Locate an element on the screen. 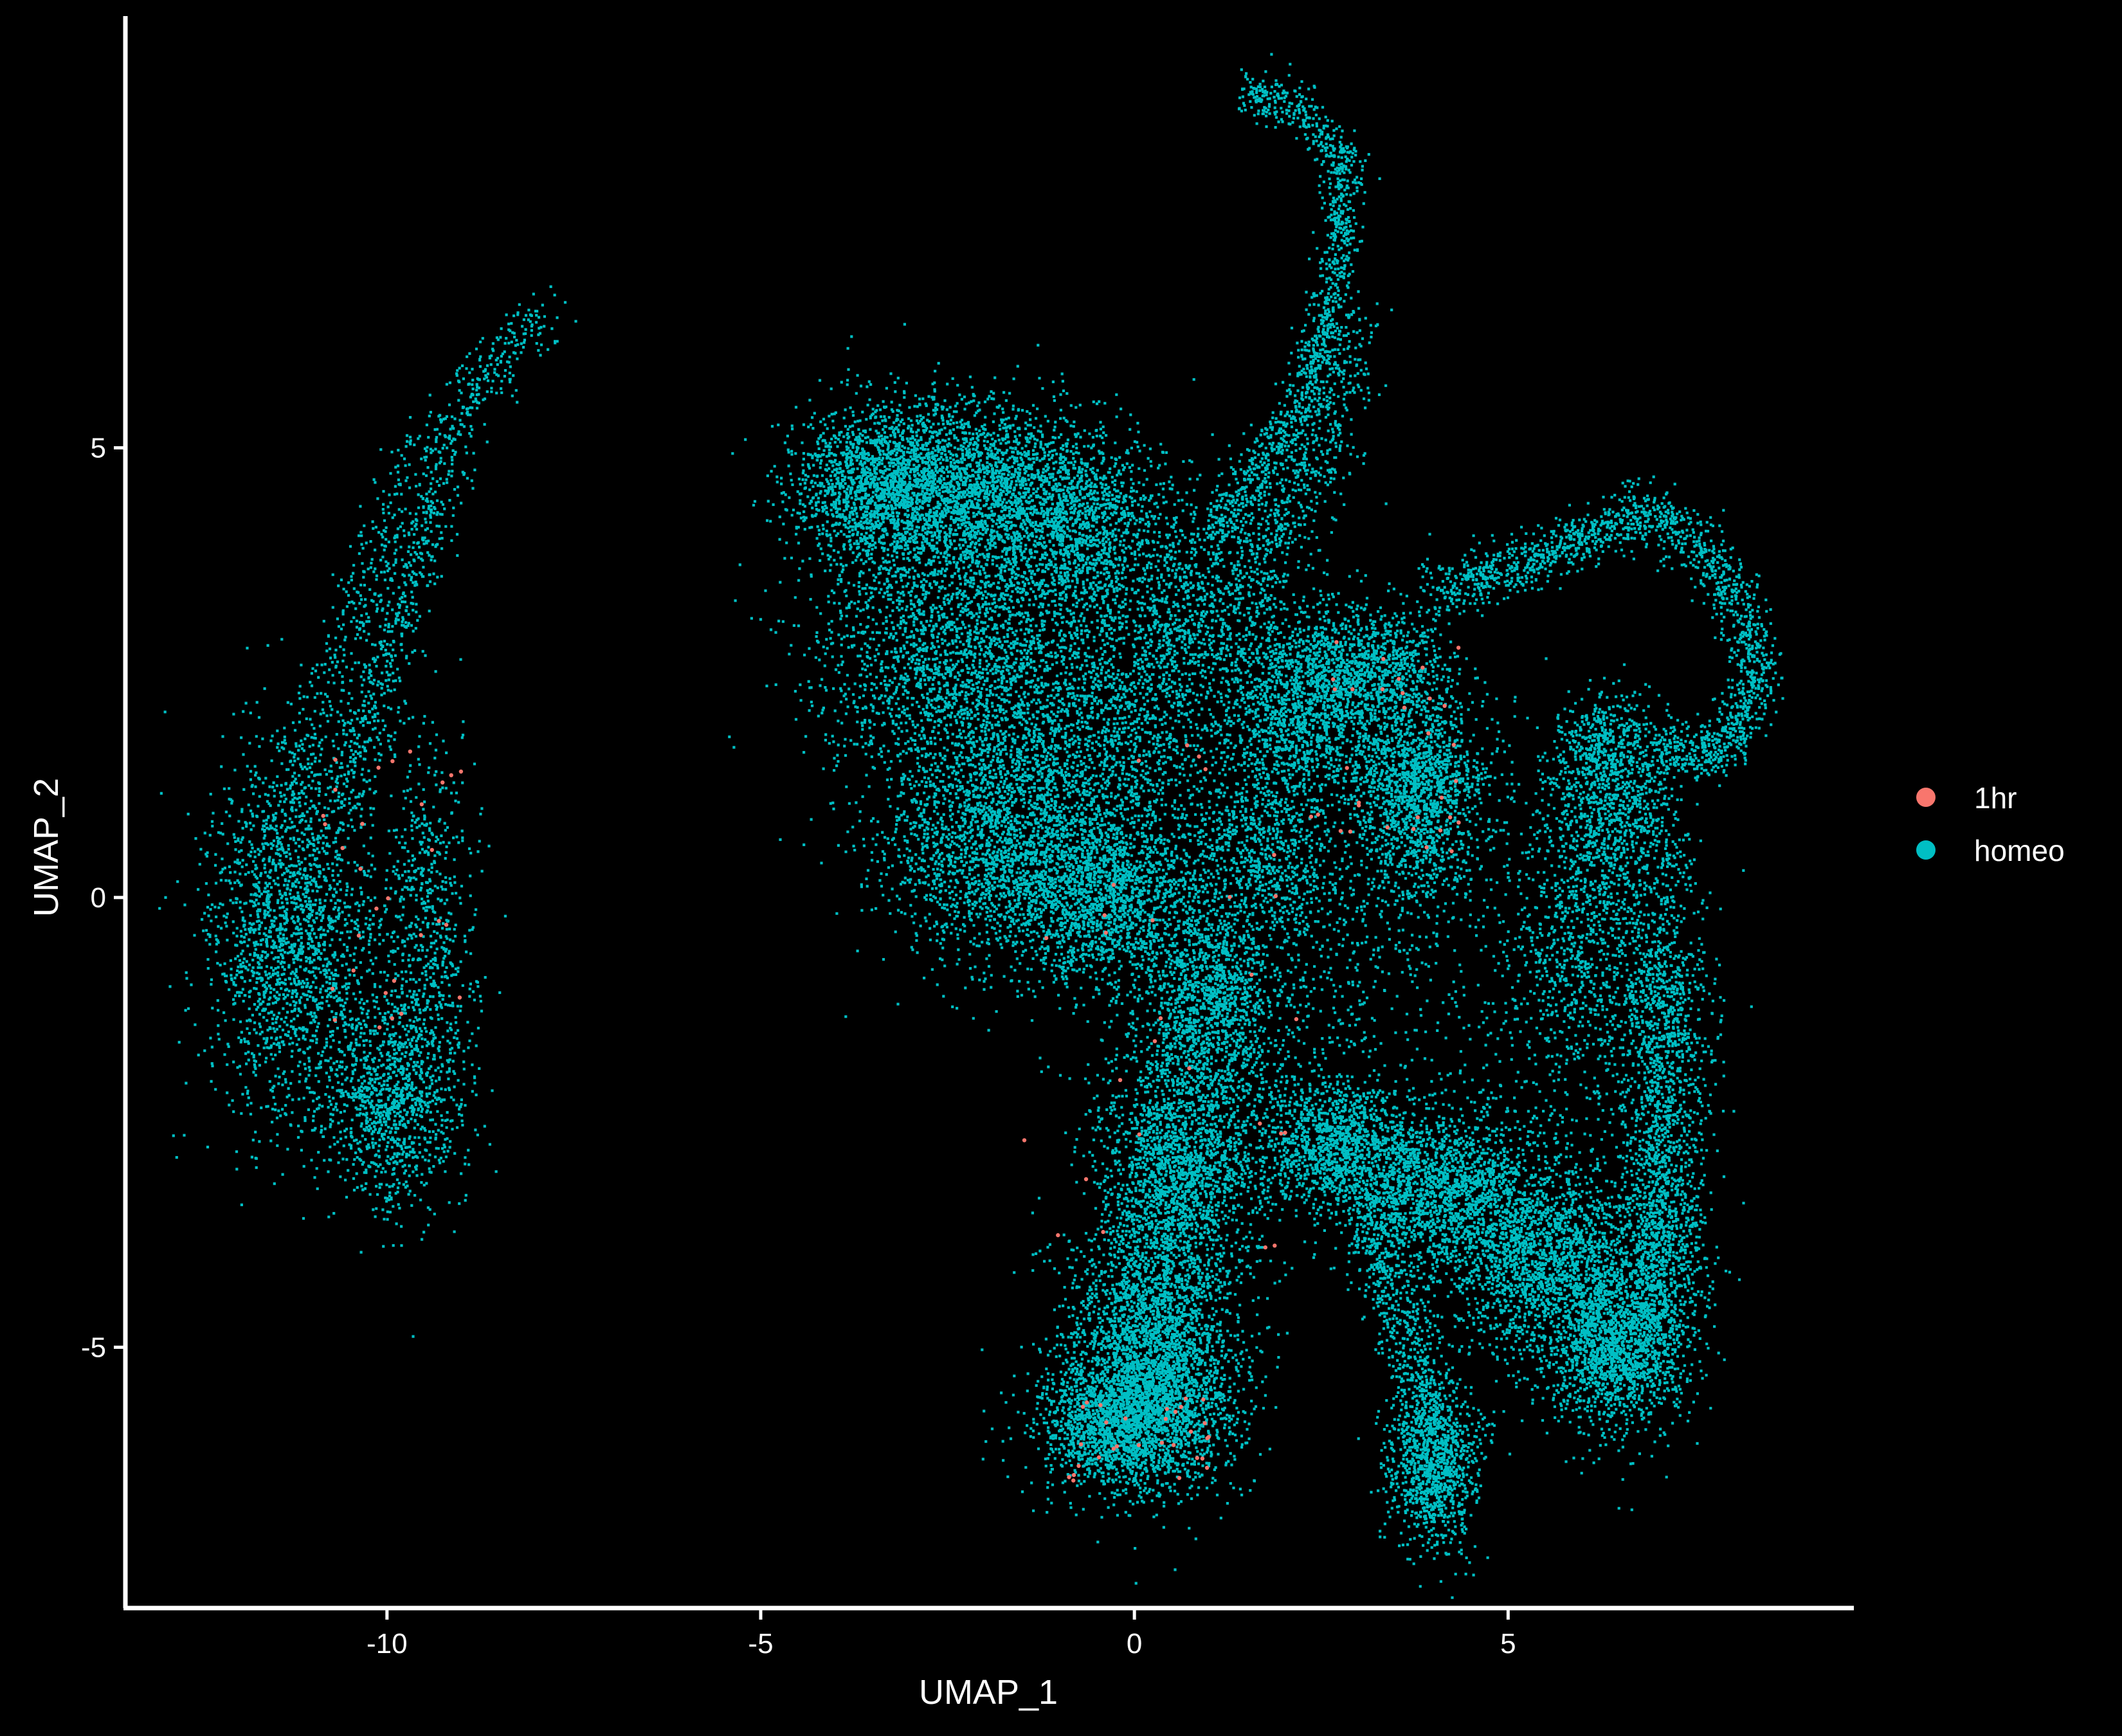  x-axis-title: UMAP_1 is located at coordinates (988, 1692).